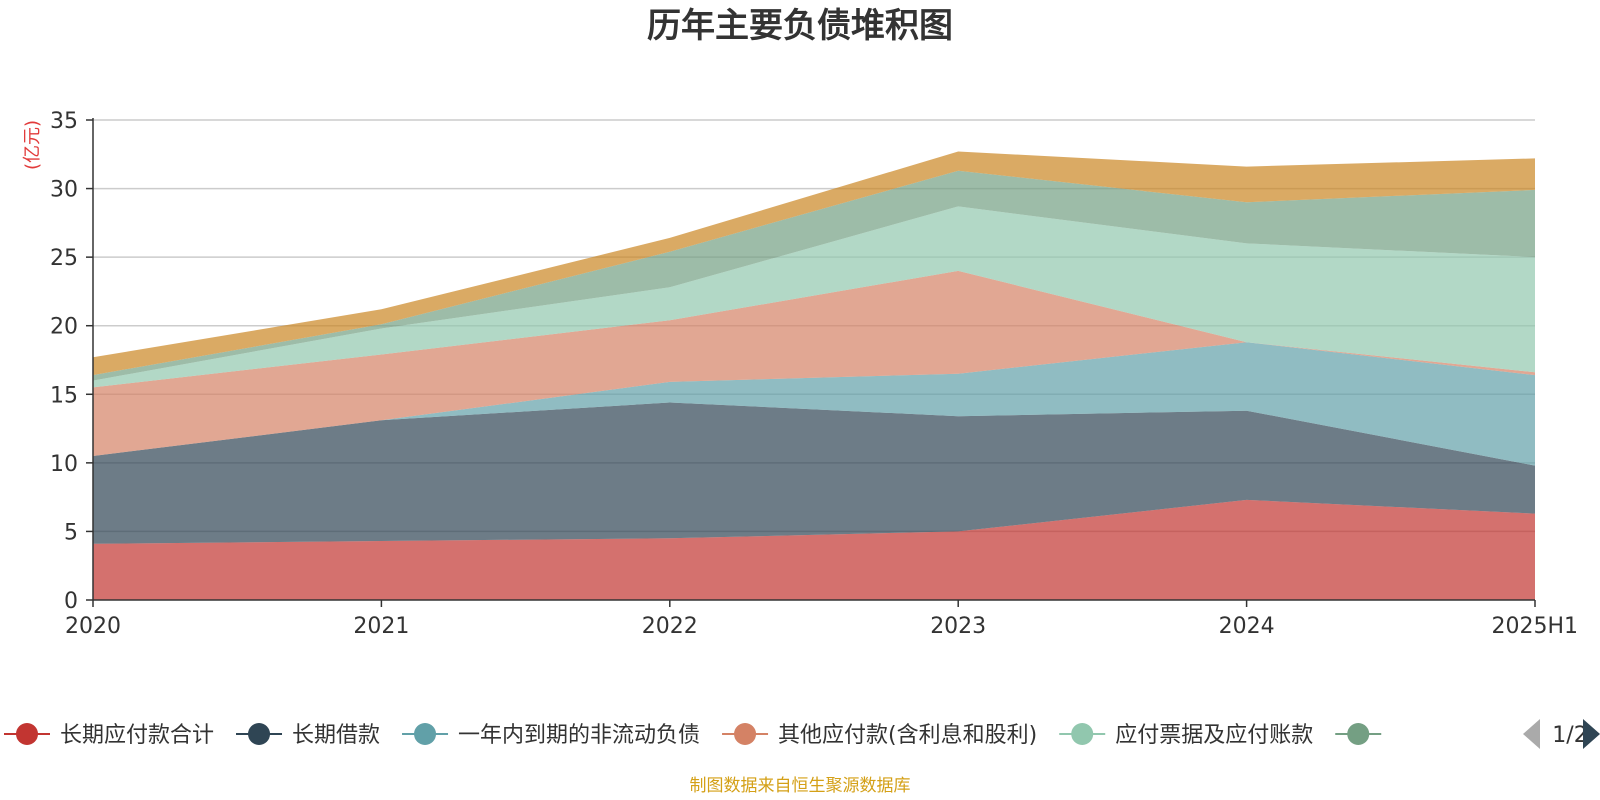 The width and height of the screenshot is (1600, 800). Describe the element at coordinates (800, 786) in the screenshot. I see `source-note: 制图数据来自恒生聚源数据库` at that location.